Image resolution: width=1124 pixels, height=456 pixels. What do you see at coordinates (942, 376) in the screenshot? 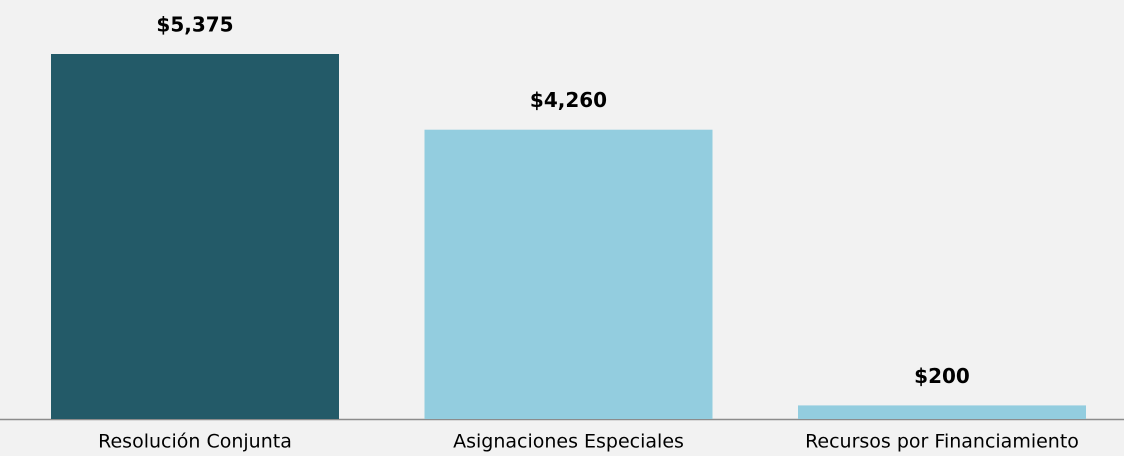
I see `value-label: $200` at bounding box center [942, 376].